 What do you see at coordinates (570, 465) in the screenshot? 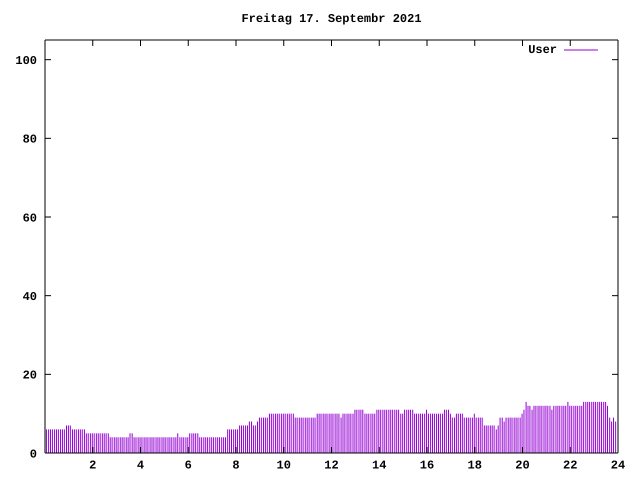
I see `x-tick-label: 22` at bounding box center [570, 465].